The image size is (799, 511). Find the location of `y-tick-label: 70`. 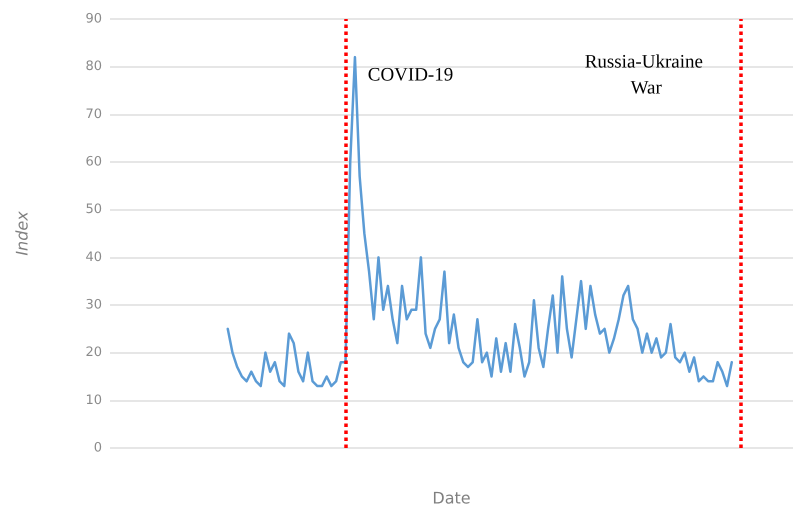

y-tick-label: 70 is located at coordinates (93, 114).